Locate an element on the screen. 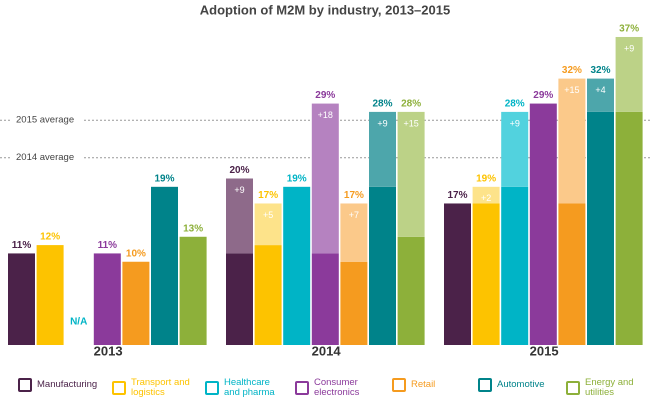 This screenshot has width=650, height=406. value-label: 37% is located at coordinates (629, 29).